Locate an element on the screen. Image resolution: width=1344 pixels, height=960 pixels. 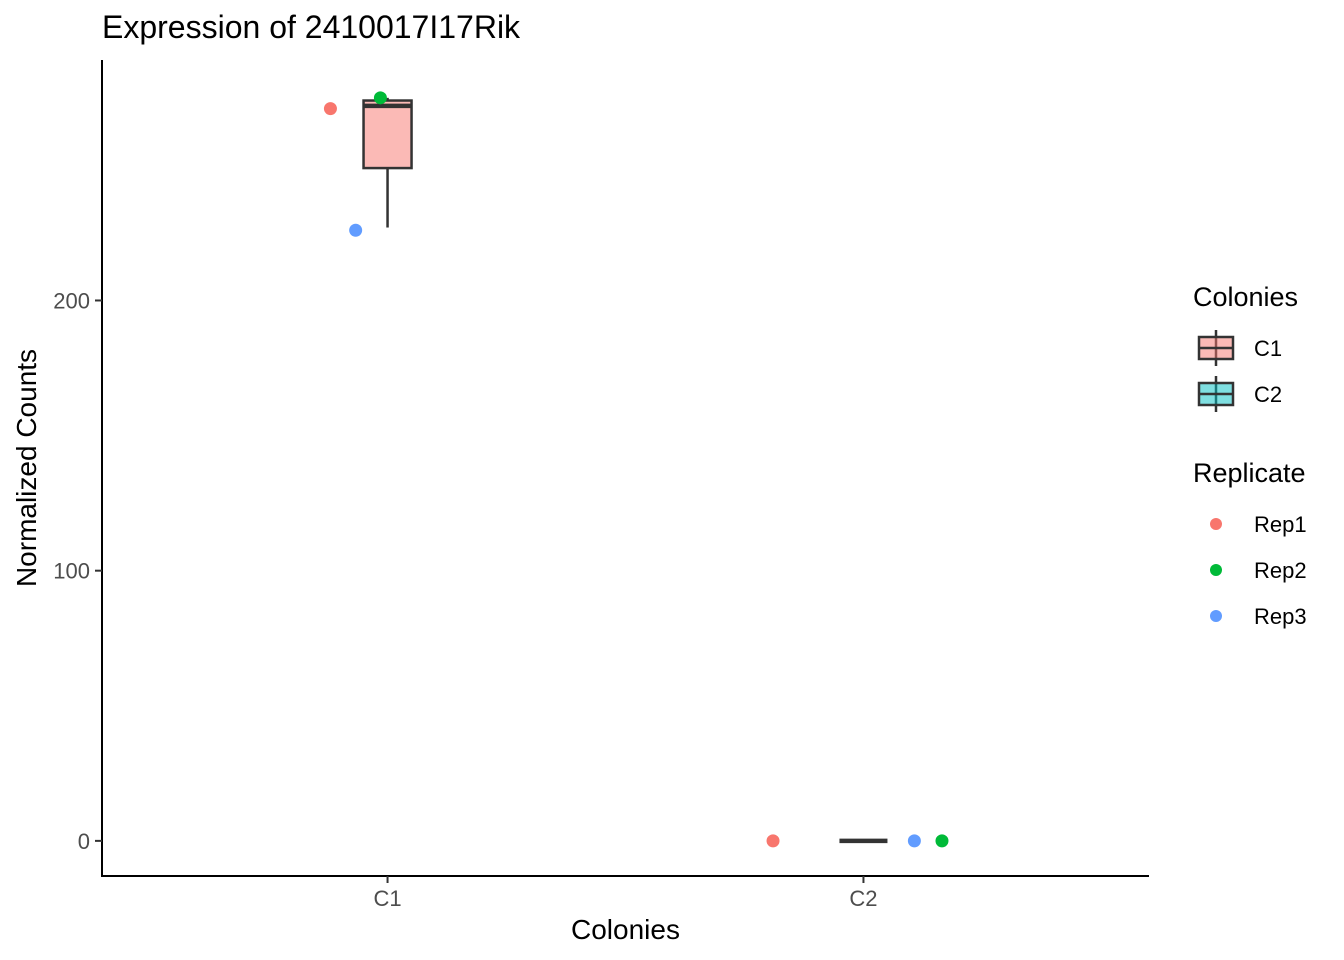
point-c1-rep2 is located at coordinates (380, 98).